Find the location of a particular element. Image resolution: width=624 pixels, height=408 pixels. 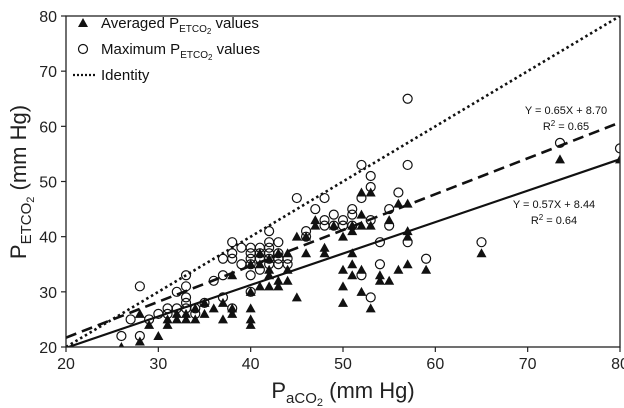

legend-label-averaged: Averaged PETCO2 values is located at coordinates (180, 25).